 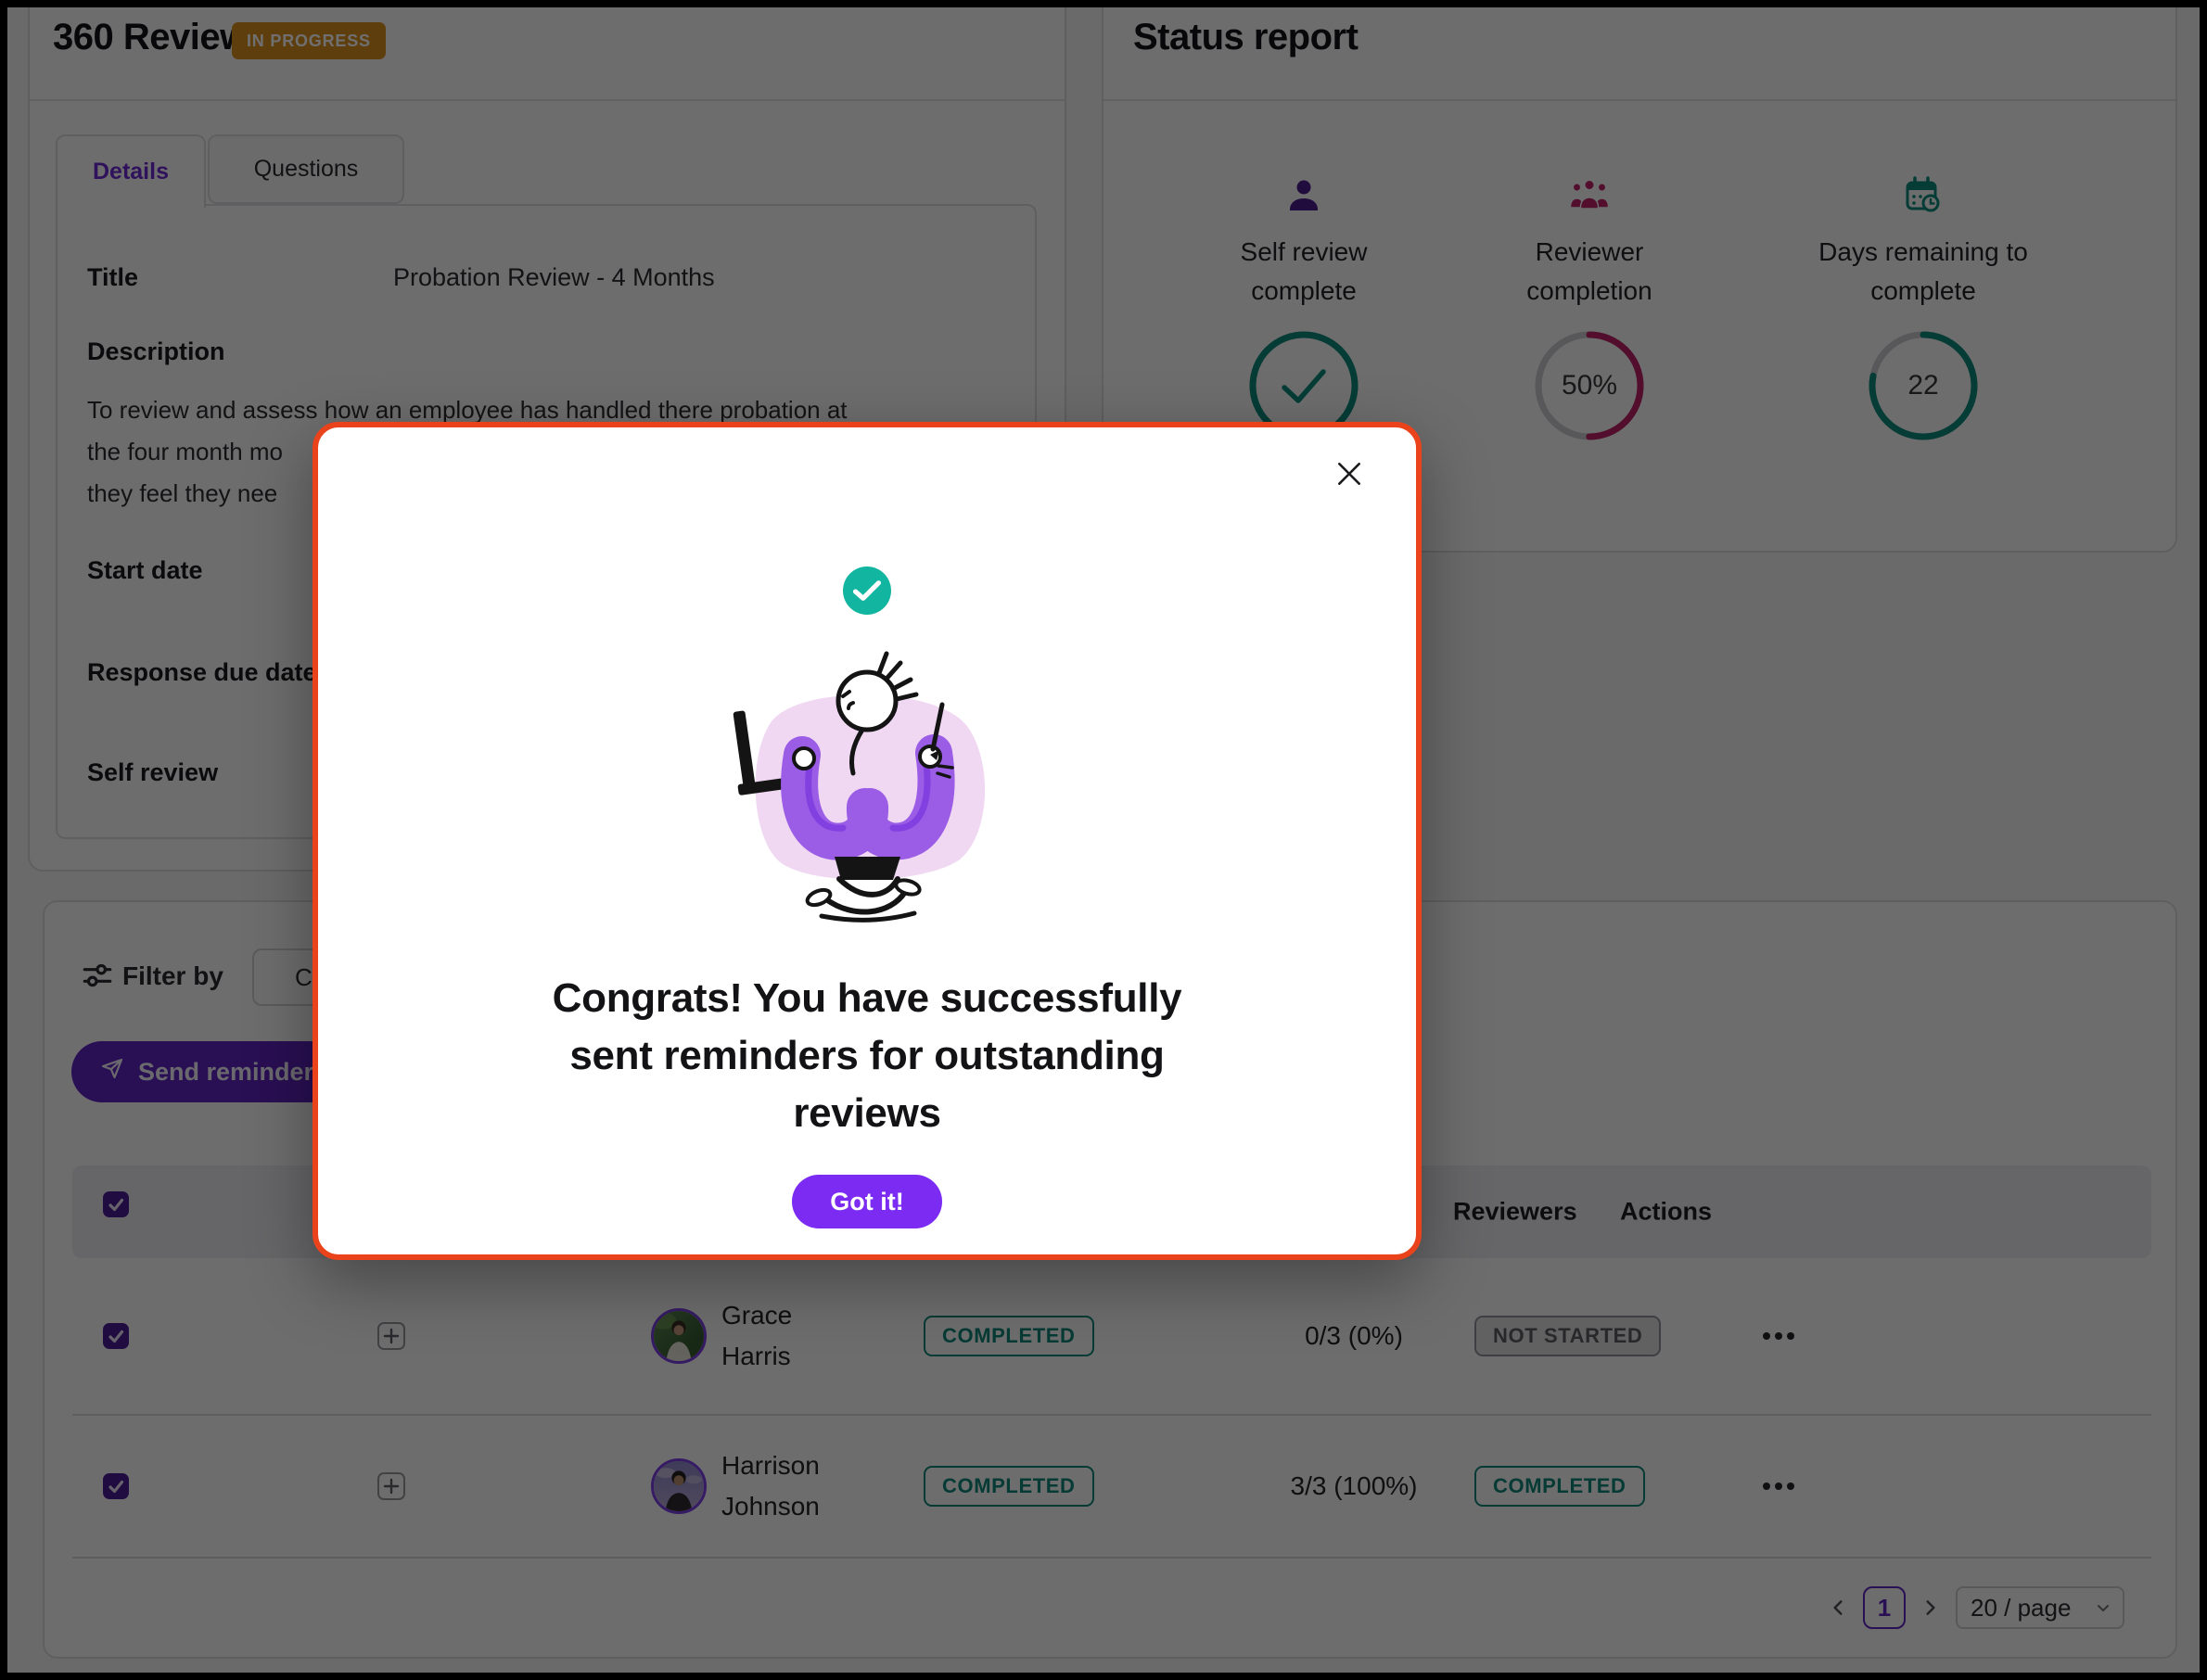 What do you see at coordinates (867, 1201) in the screenshot?
I see `got-it-button: Got it!` at bounding box center [867, 1201].